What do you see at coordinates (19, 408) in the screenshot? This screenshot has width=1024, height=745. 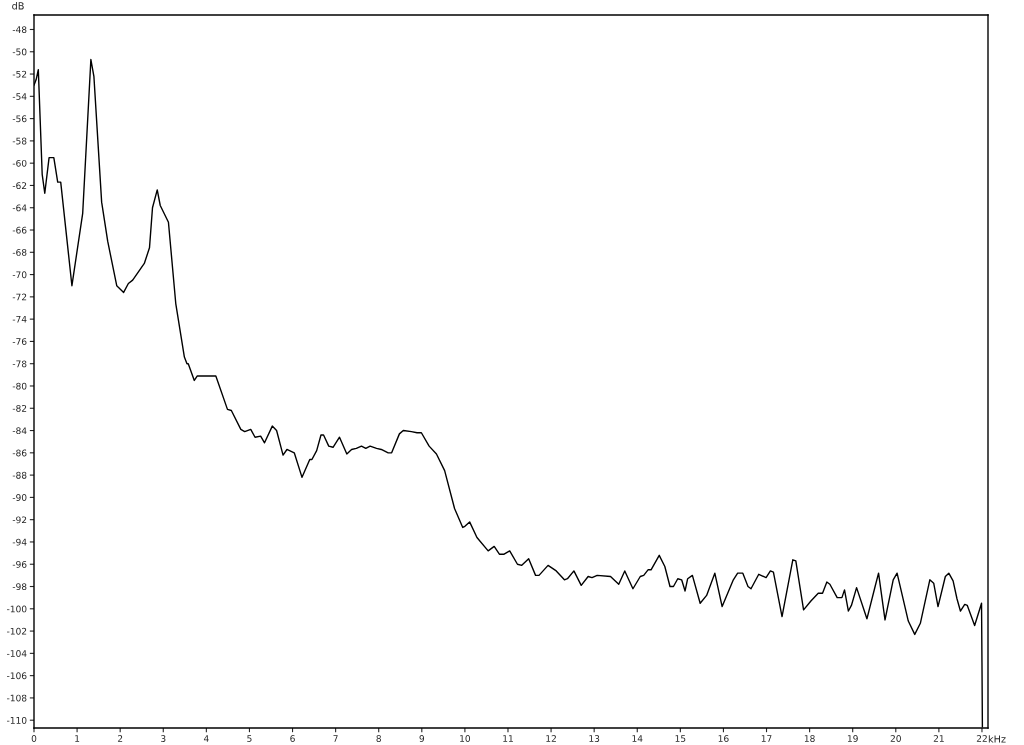 I see `y-tick-label: -82` at bounding box center [19, 408].